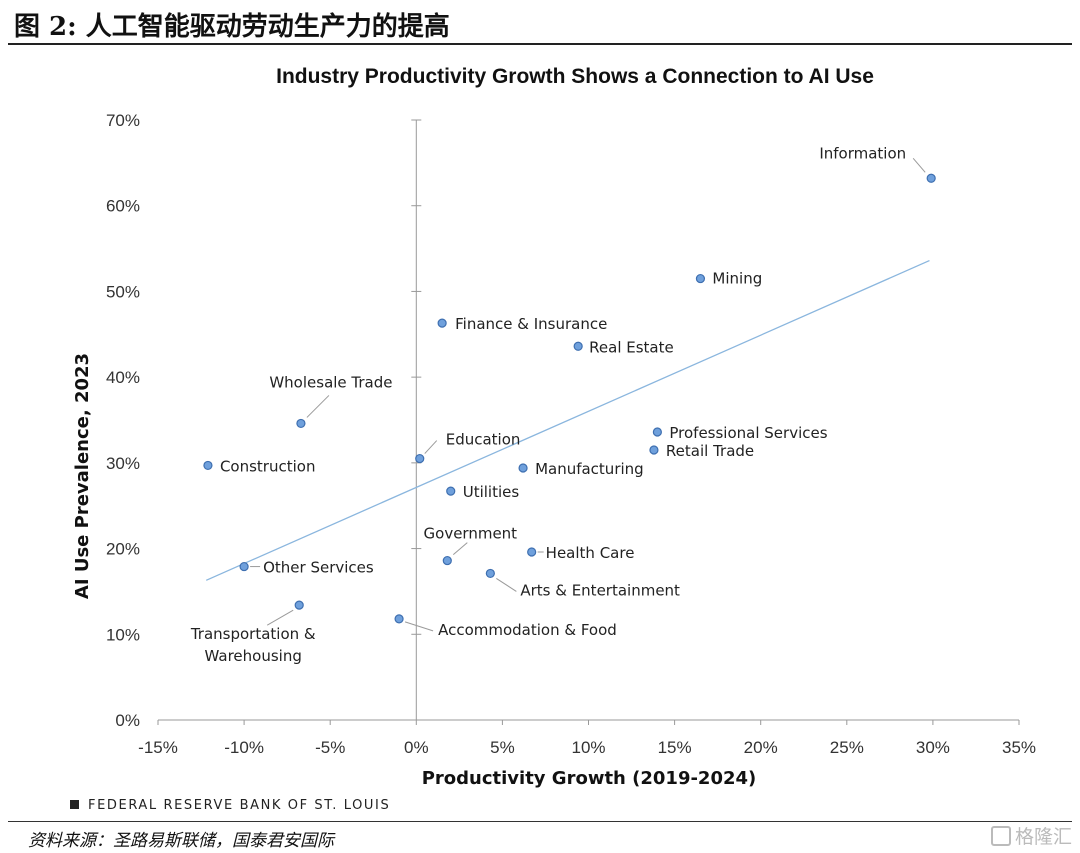 This screenshot has height=853, width=1080. What do you see at coordinates (1043, 837) in the screenshot?
I see `watermark-label: 格隆汇` at bounding box center [1043, 837].